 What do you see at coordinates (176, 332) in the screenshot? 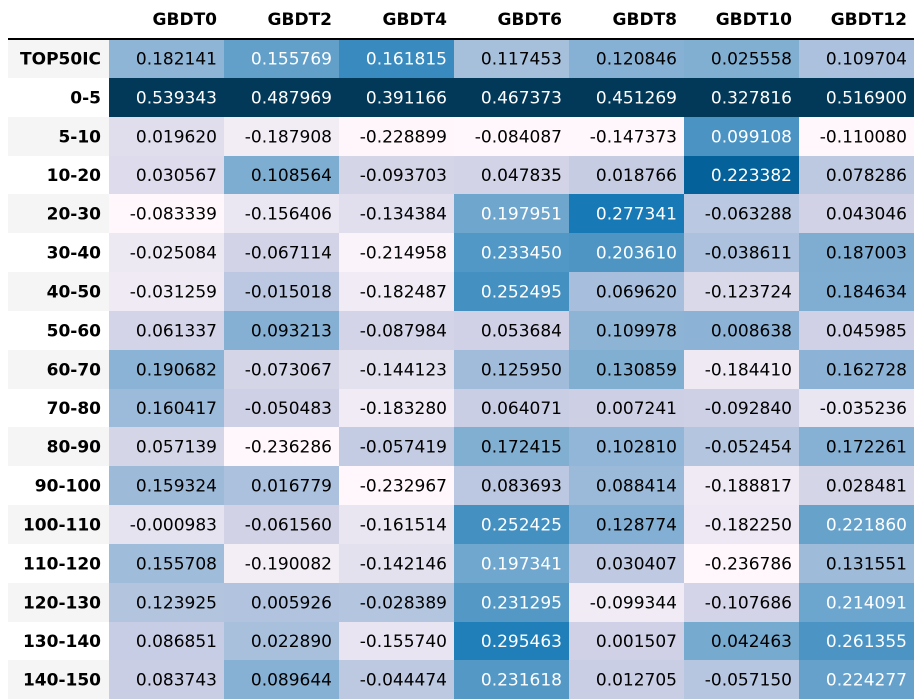
I see `cell-value-label: 0.061337` at bounding box center [176, 332].